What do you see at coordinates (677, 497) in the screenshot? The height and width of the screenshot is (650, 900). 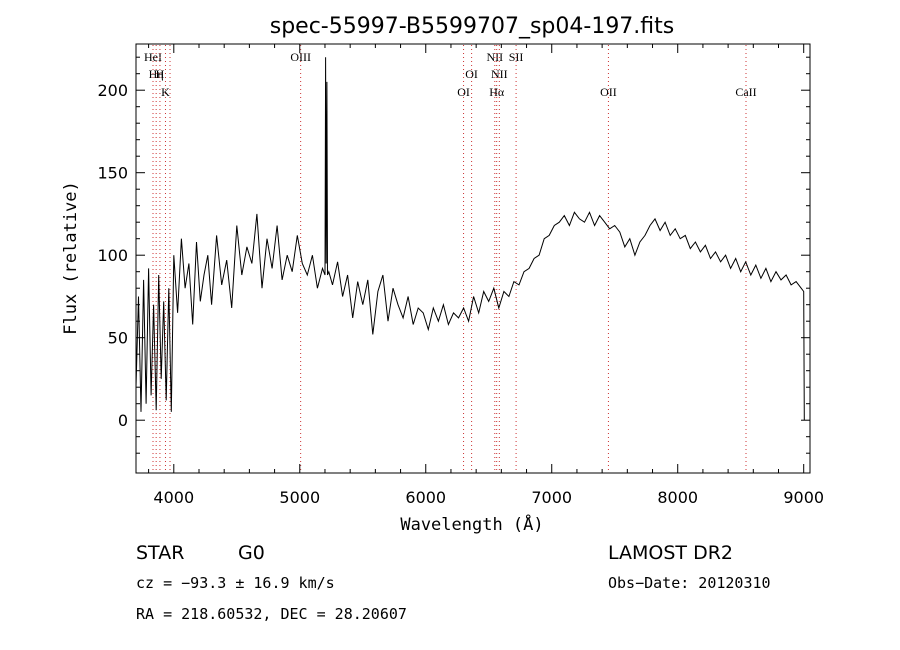 I see `x-tick-label: 8000` at bounding box center [677, 497].